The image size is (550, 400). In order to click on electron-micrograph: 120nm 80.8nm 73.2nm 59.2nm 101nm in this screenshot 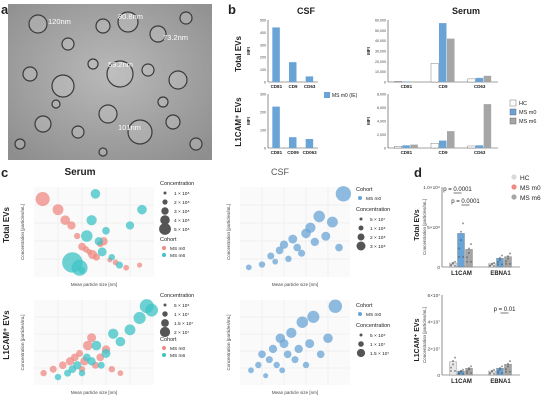, I will do `click(110, 82)`.